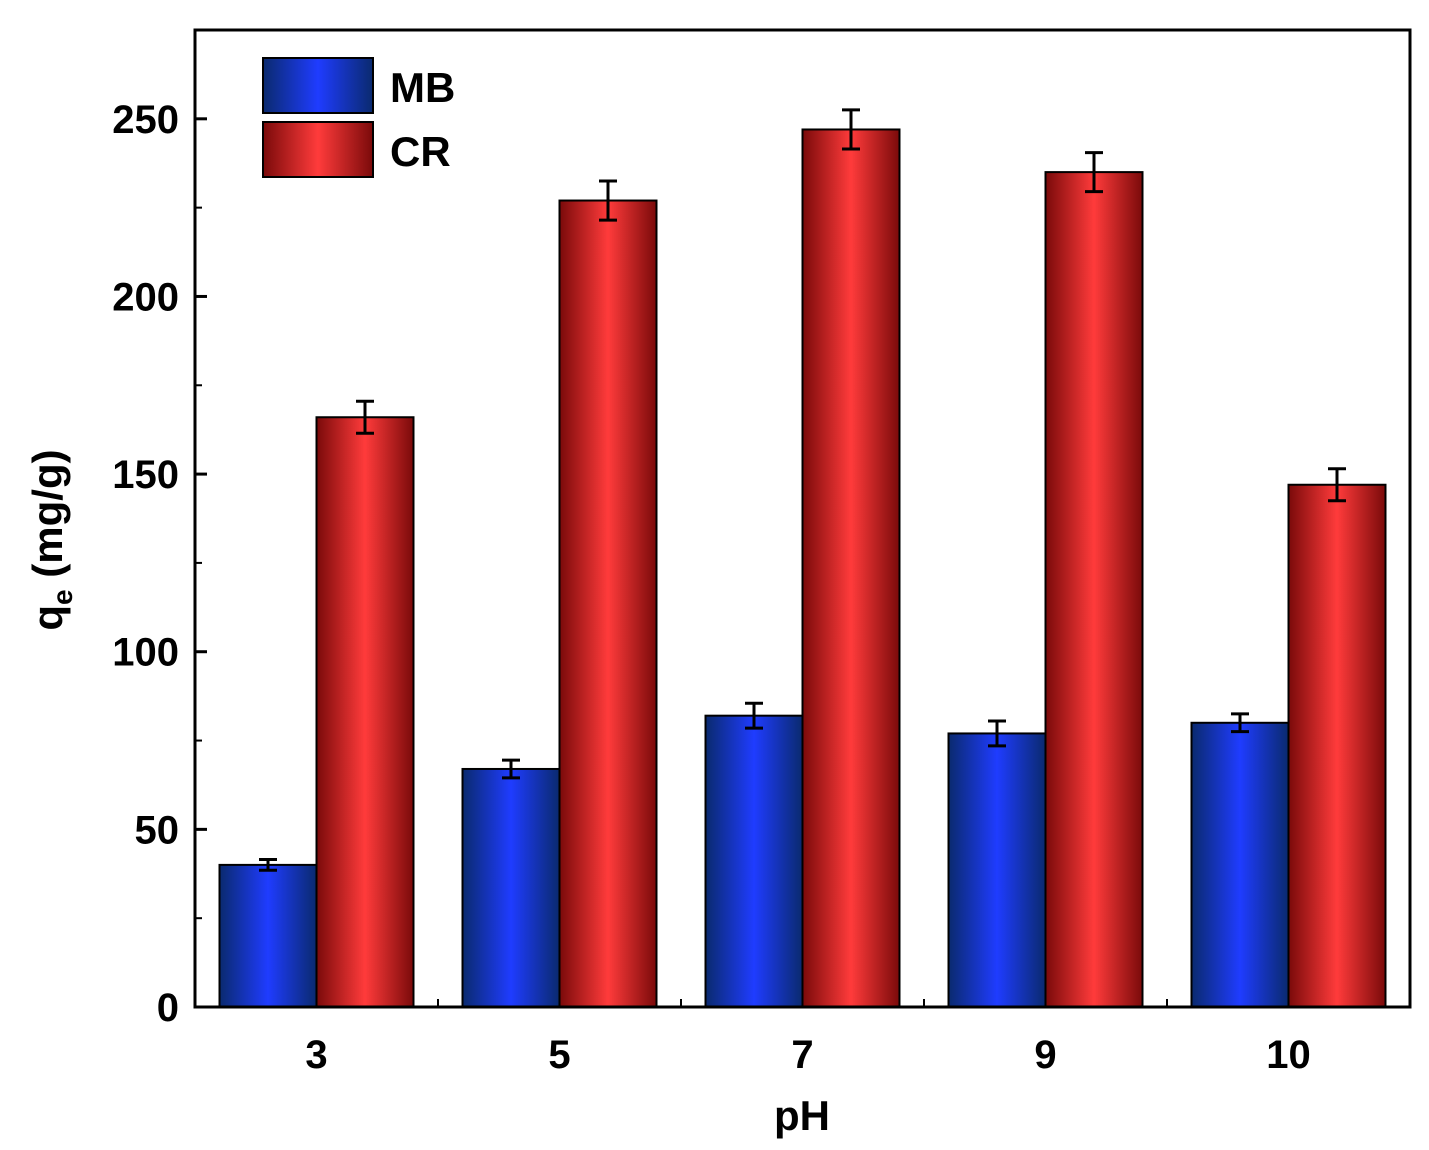 The width and height of the screenshot is (1429, 1150). What do you see at coordinates (47, 618) in the screenshot?
I see `y-axis-title-main: q` at bounding box center [47, 618].